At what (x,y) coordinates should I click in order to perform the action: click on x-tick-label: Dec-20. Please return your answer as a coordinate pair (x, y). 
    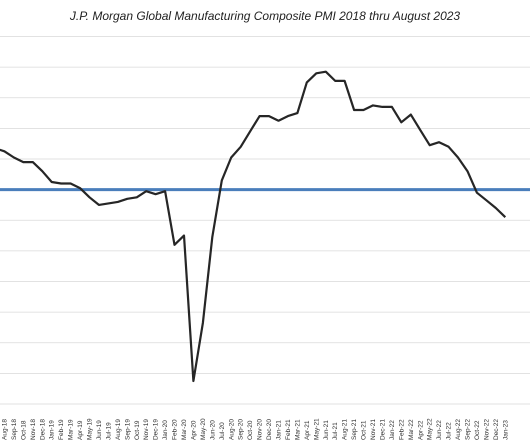
    Looking at the image, I should click on (269, 429).